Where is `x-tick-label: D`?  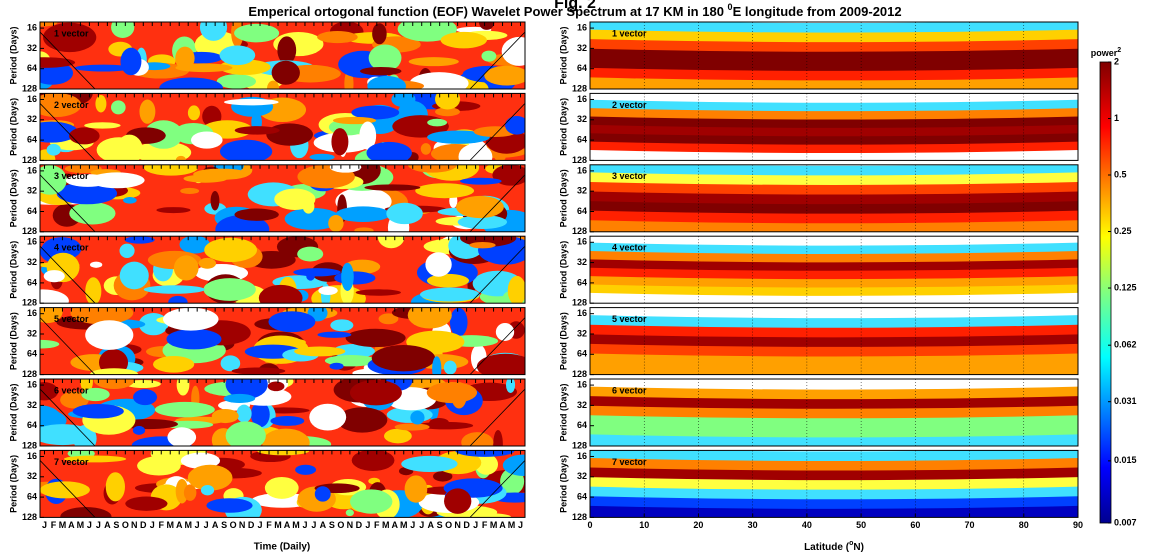
x-tick-label: D is located at coordinates (251, 525).